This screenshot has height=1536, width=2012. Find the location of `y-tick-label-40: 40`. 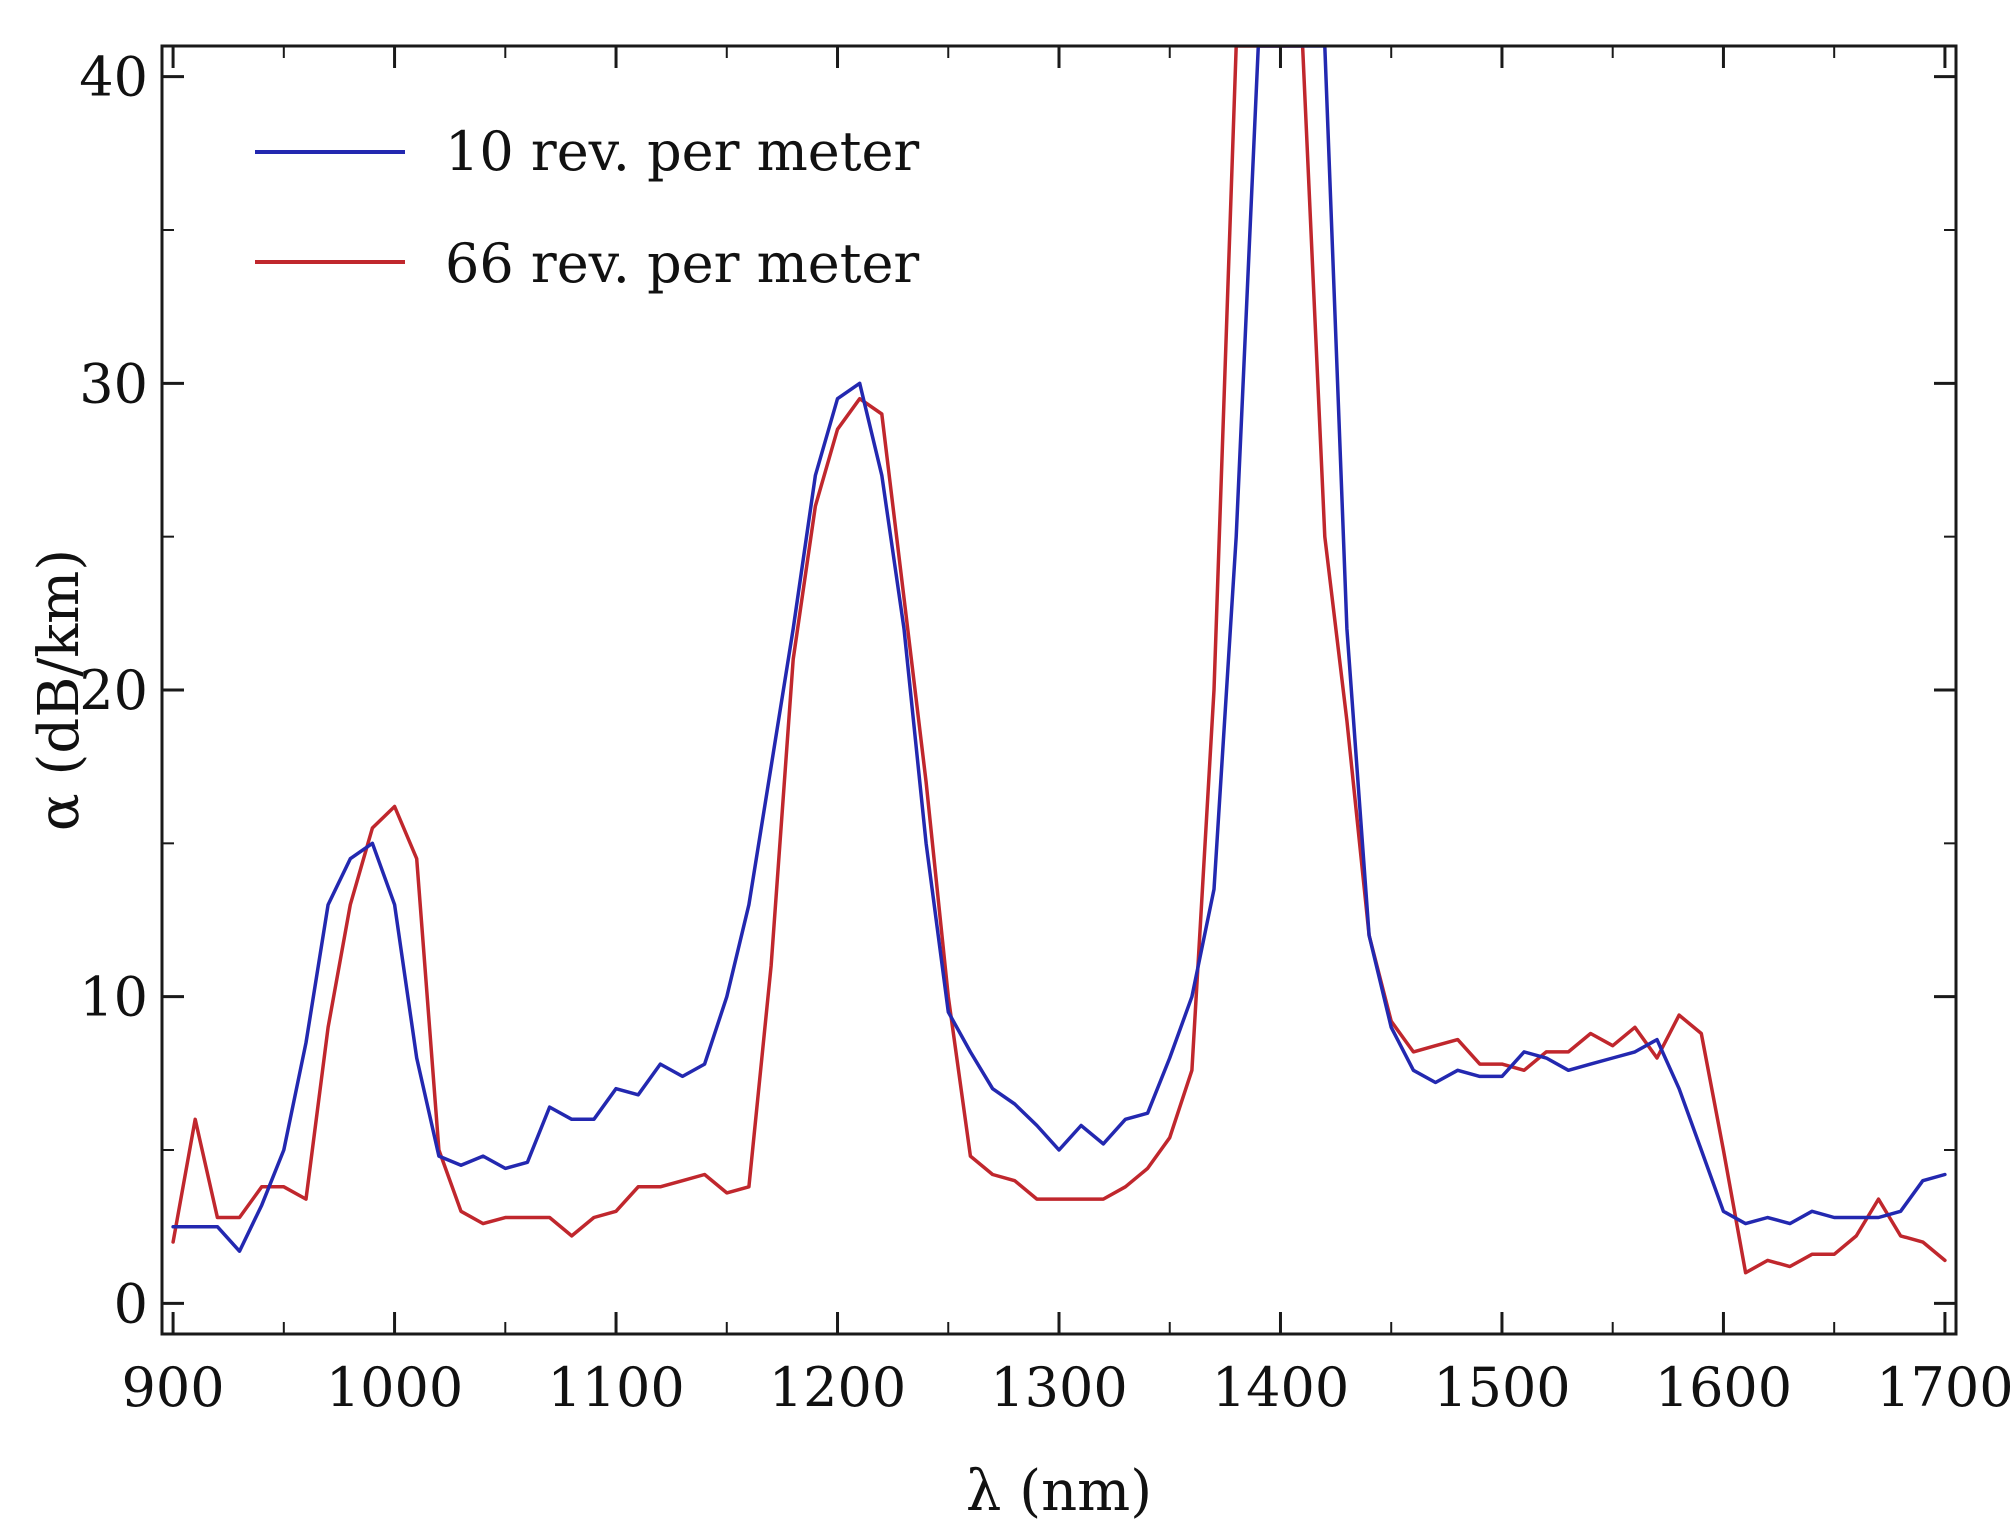

y-tick-label-40: 40 is located at coordinates (113, 77).